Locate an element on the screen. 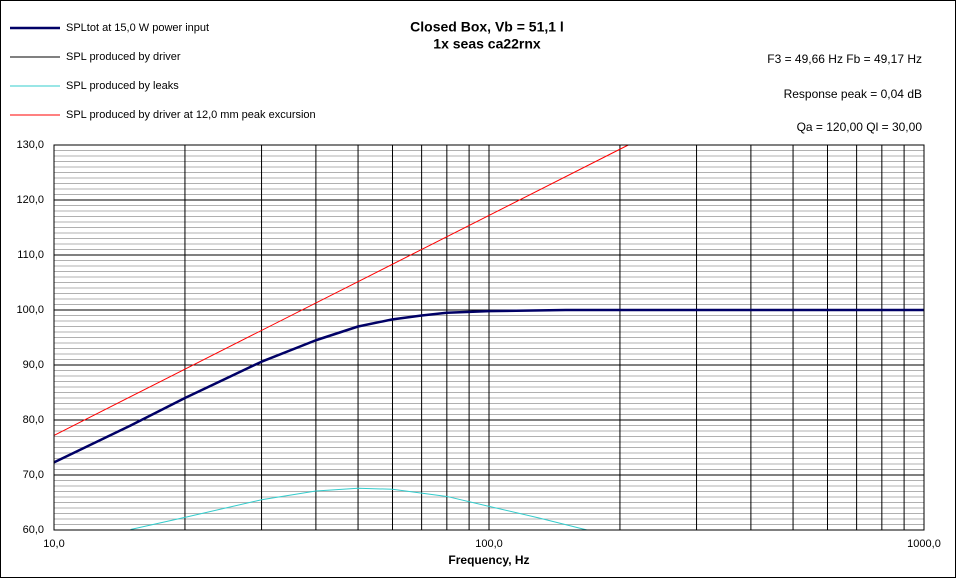 Image resolution: width=957 pixels, height=579 pixels. y-tick-label: 90,0 is located at coordinates (33, 365).